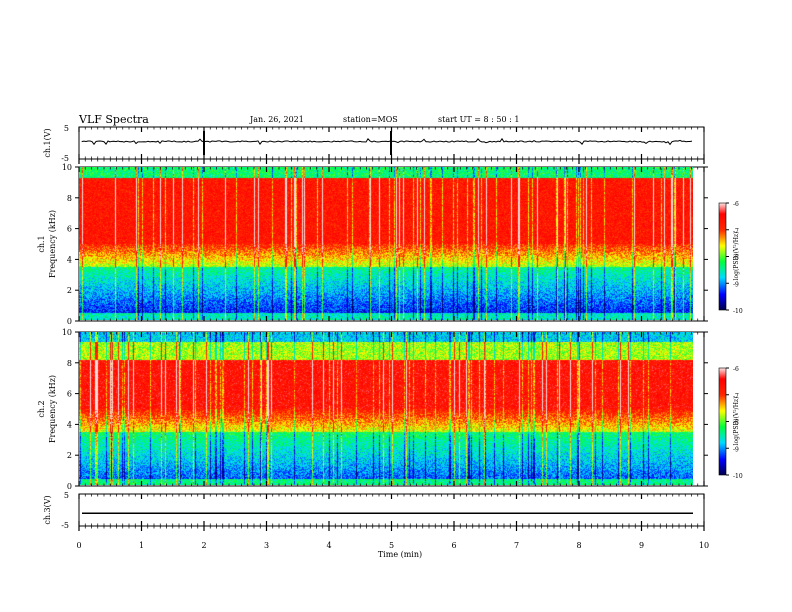 This screenshot has height=612, width=792. Describe the element at coordinates (47, 142) in the screenshot. I see `ch1-voltage-ylabel: ch.1(V)` at that location.